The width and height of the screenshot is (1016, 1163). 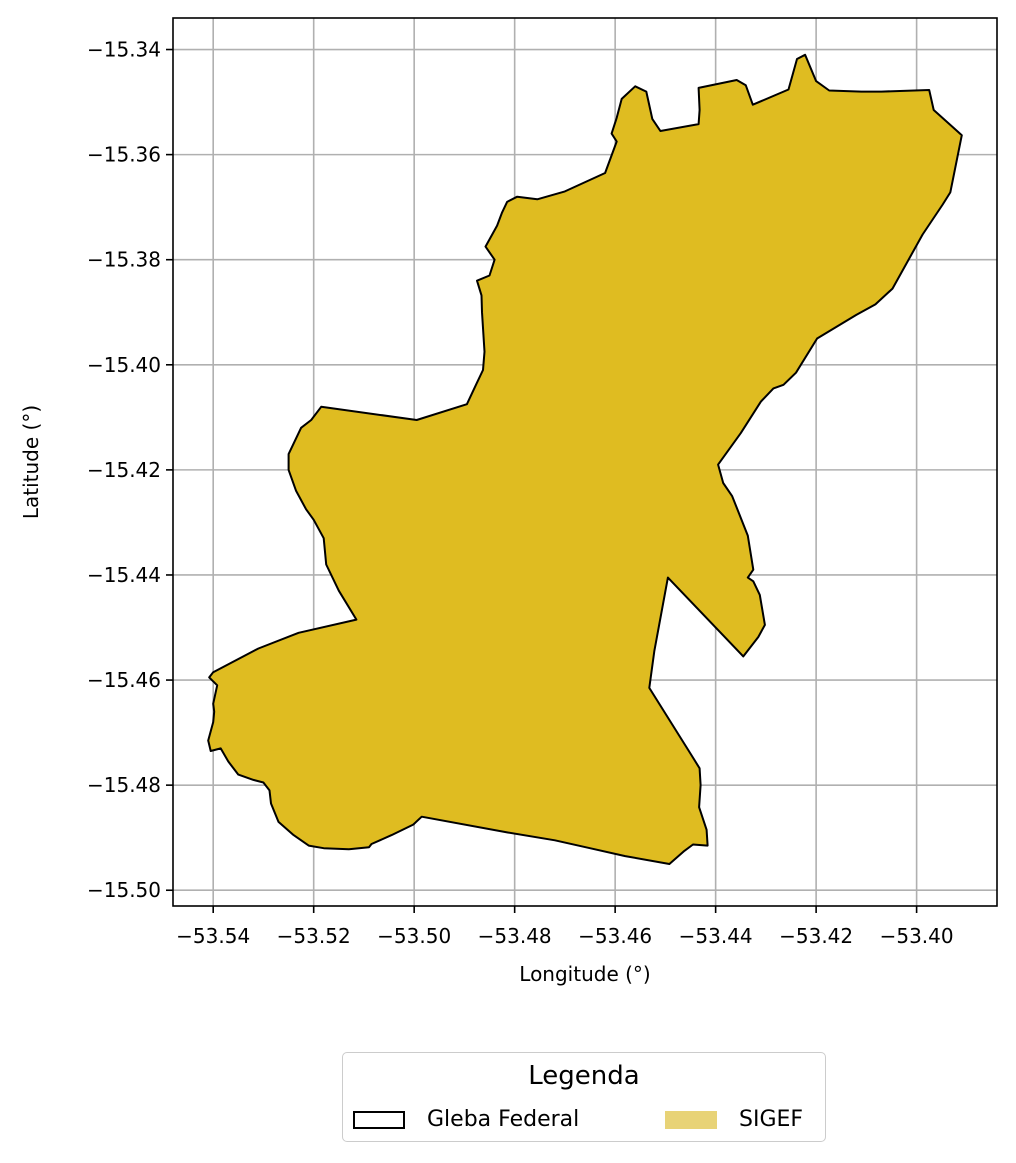 What do you see at coordinates (584, 1097) in the screenshot?
I see `legend: Legenda Gleba Federal SIGEF` at bounding box center [584, 1097].